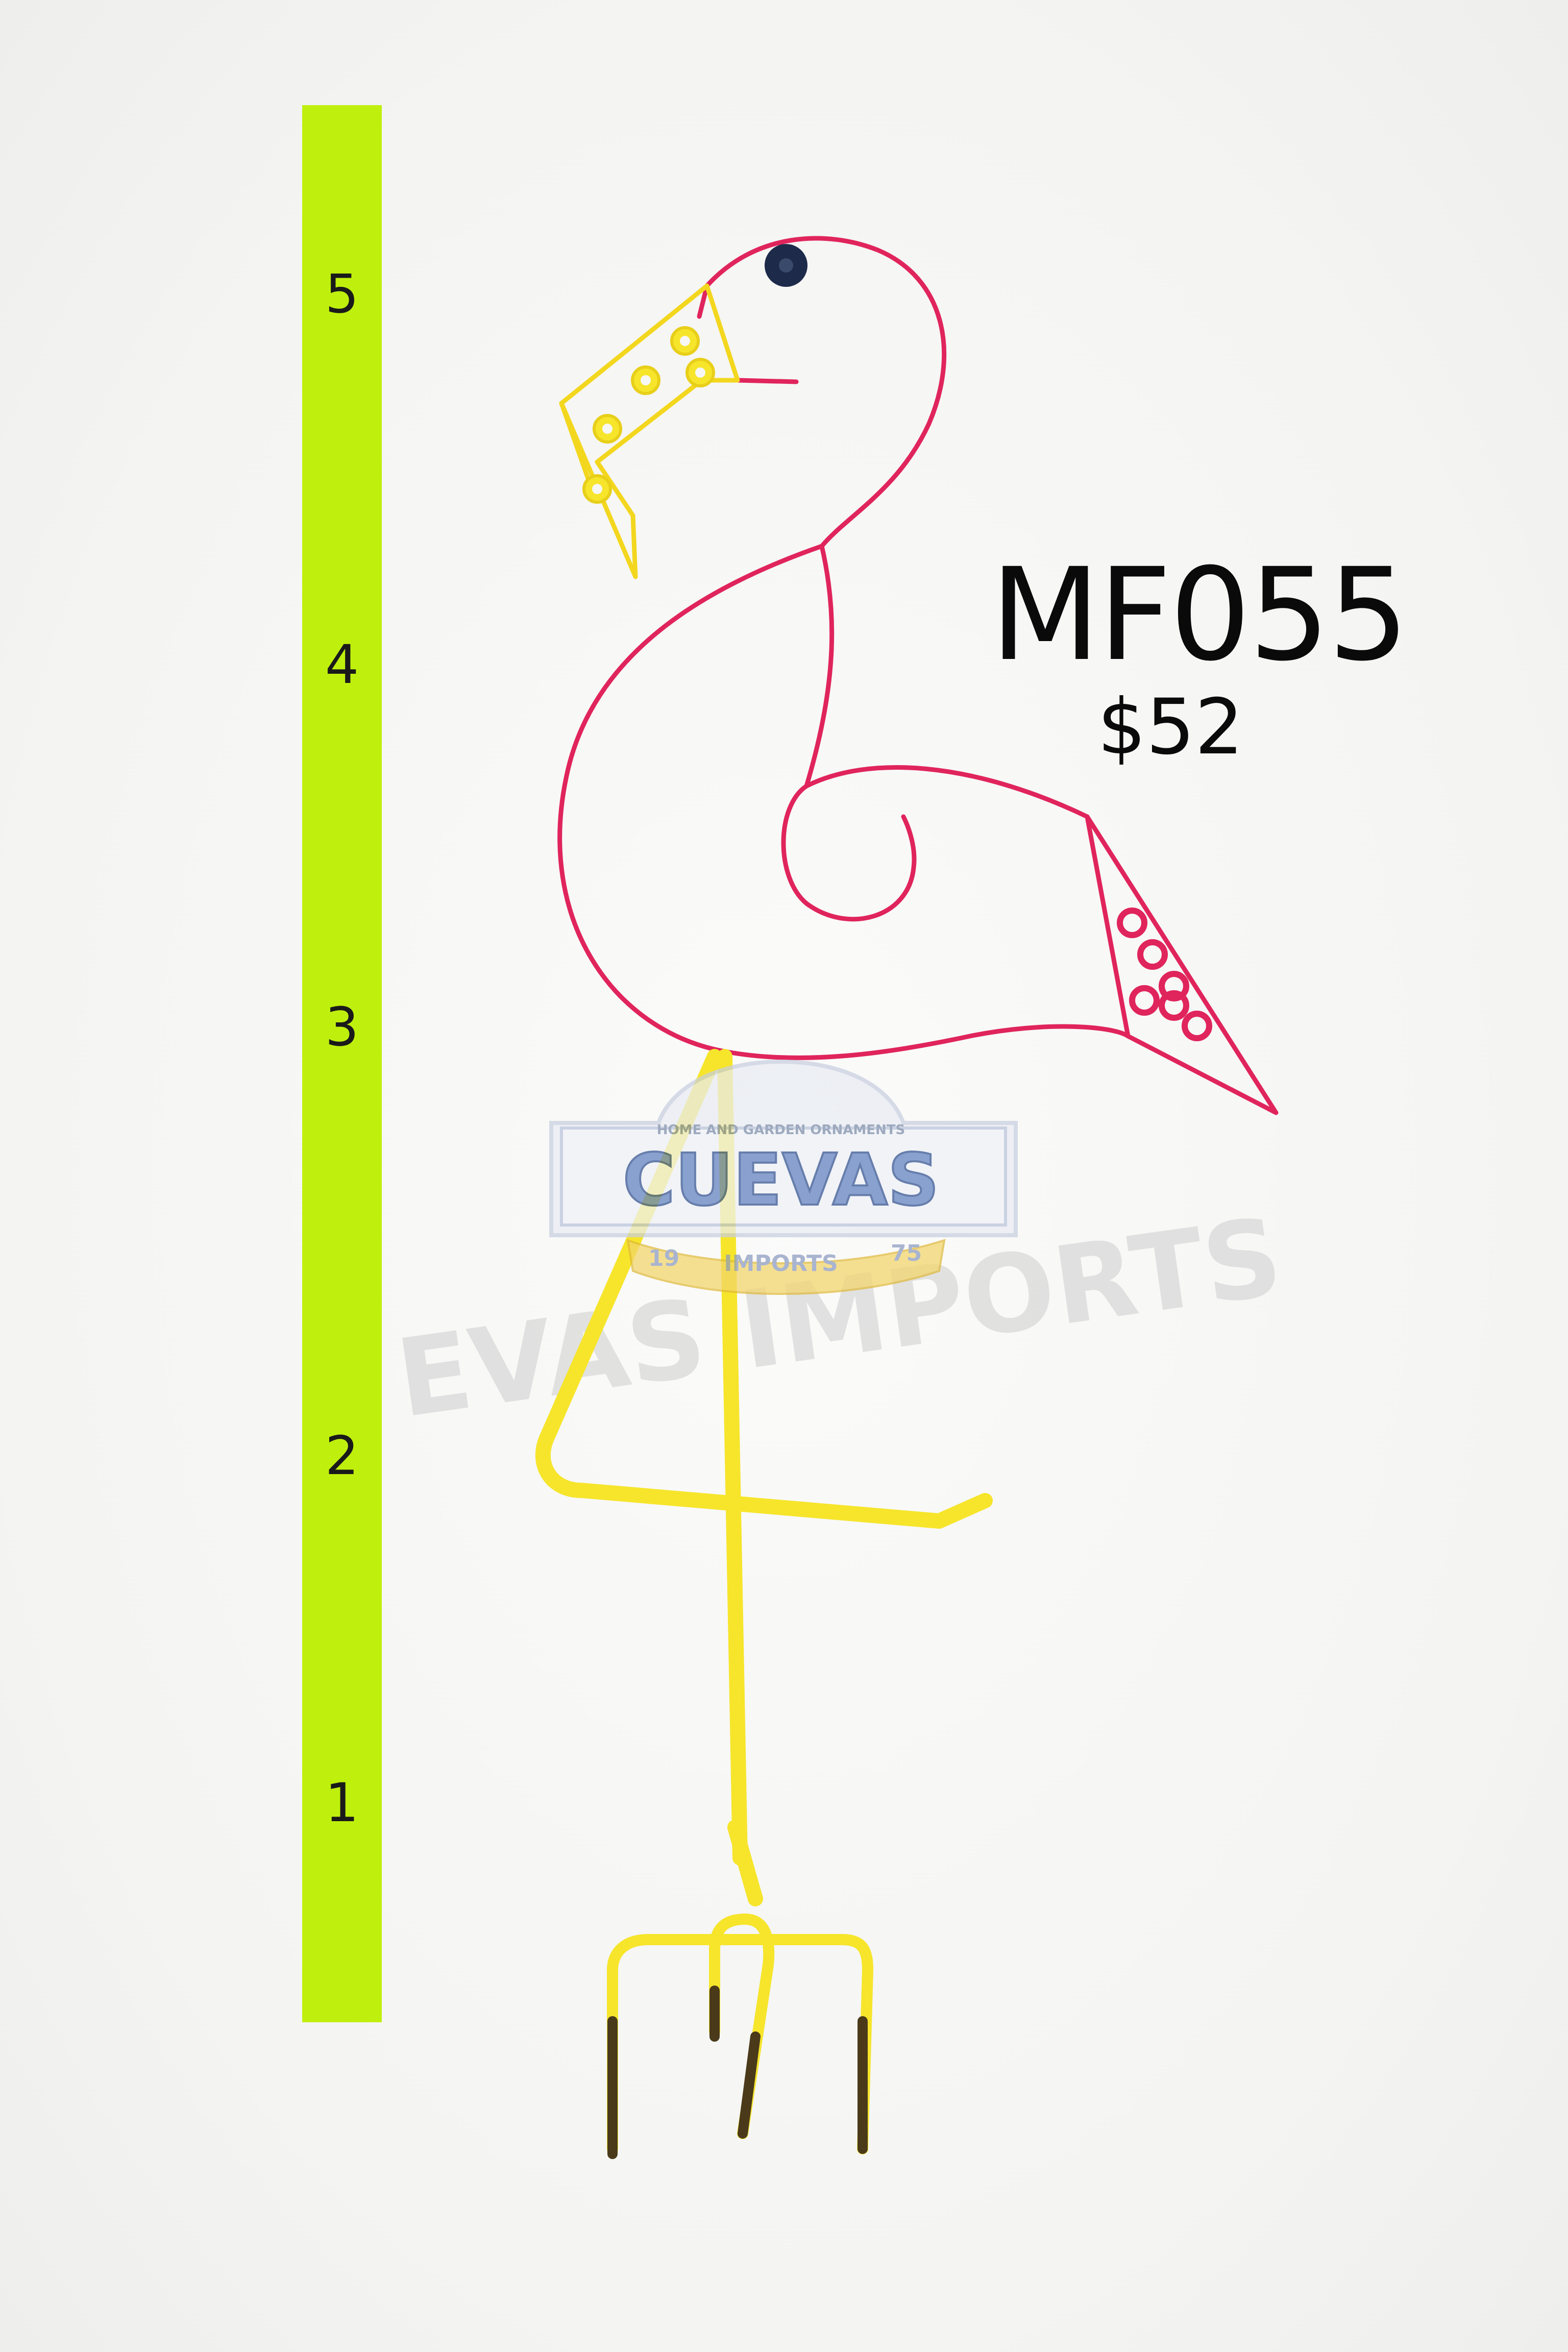 The height and width of the screenshot is (2352, 1568). I want to click on ground-stake, so click(740, 2036).